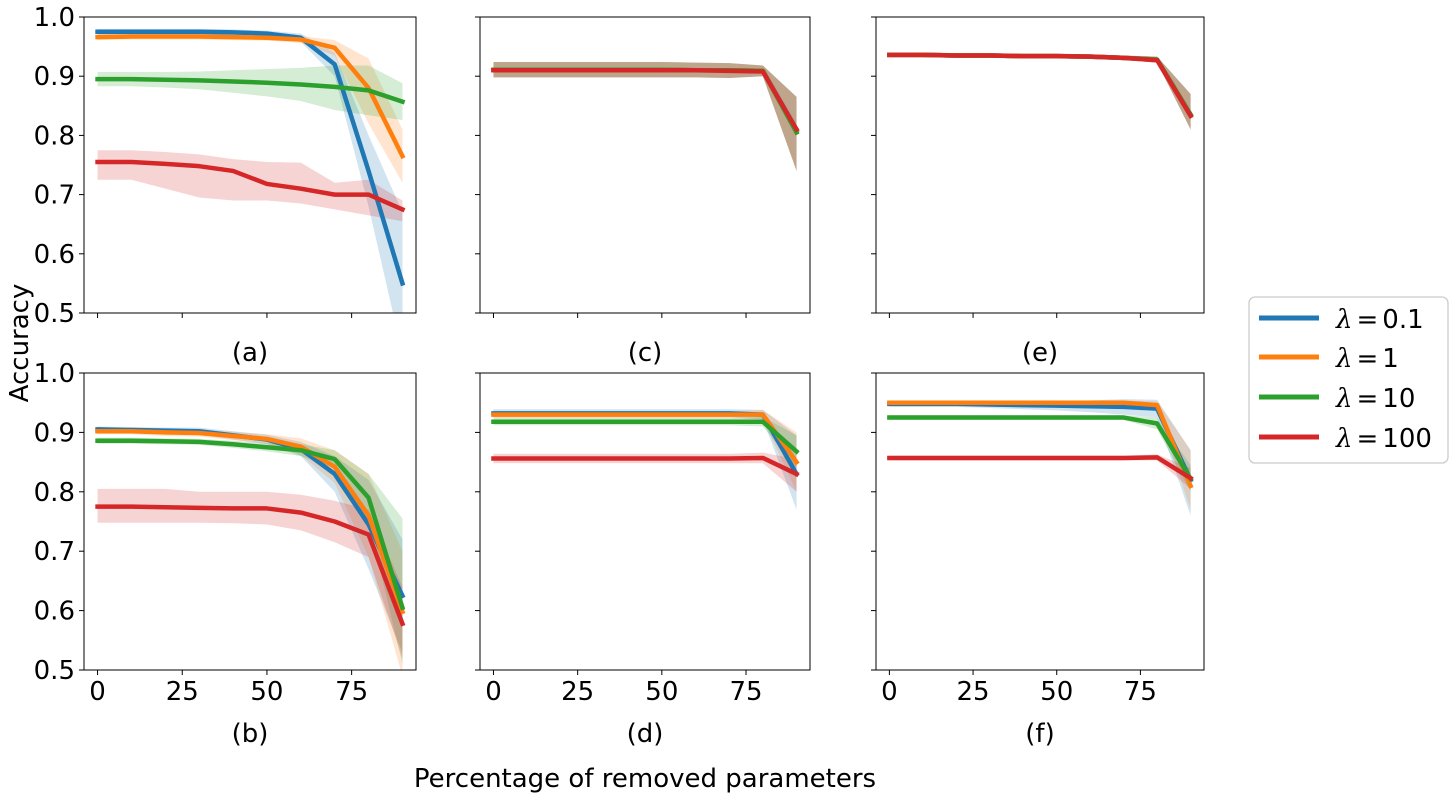  I want to click on legend-value: 10, so click(1398, 399).